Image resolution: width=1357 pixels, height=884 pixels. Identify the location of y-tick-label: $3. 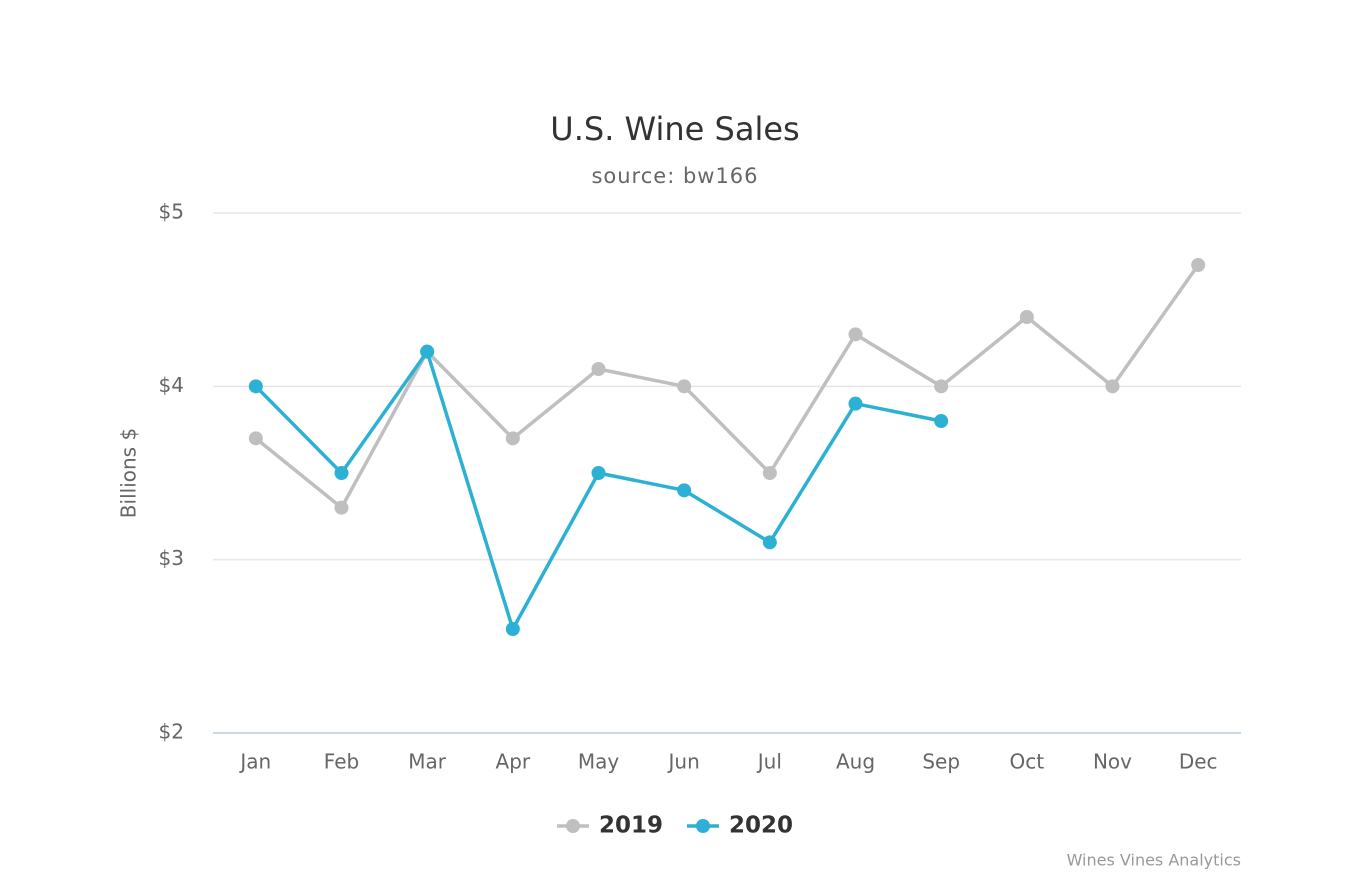
(171, 558).